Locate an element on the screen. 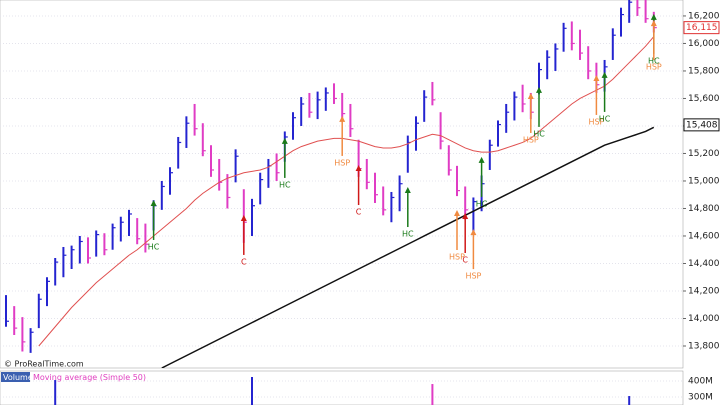  volume-panel is located at coordinates (342, 387).